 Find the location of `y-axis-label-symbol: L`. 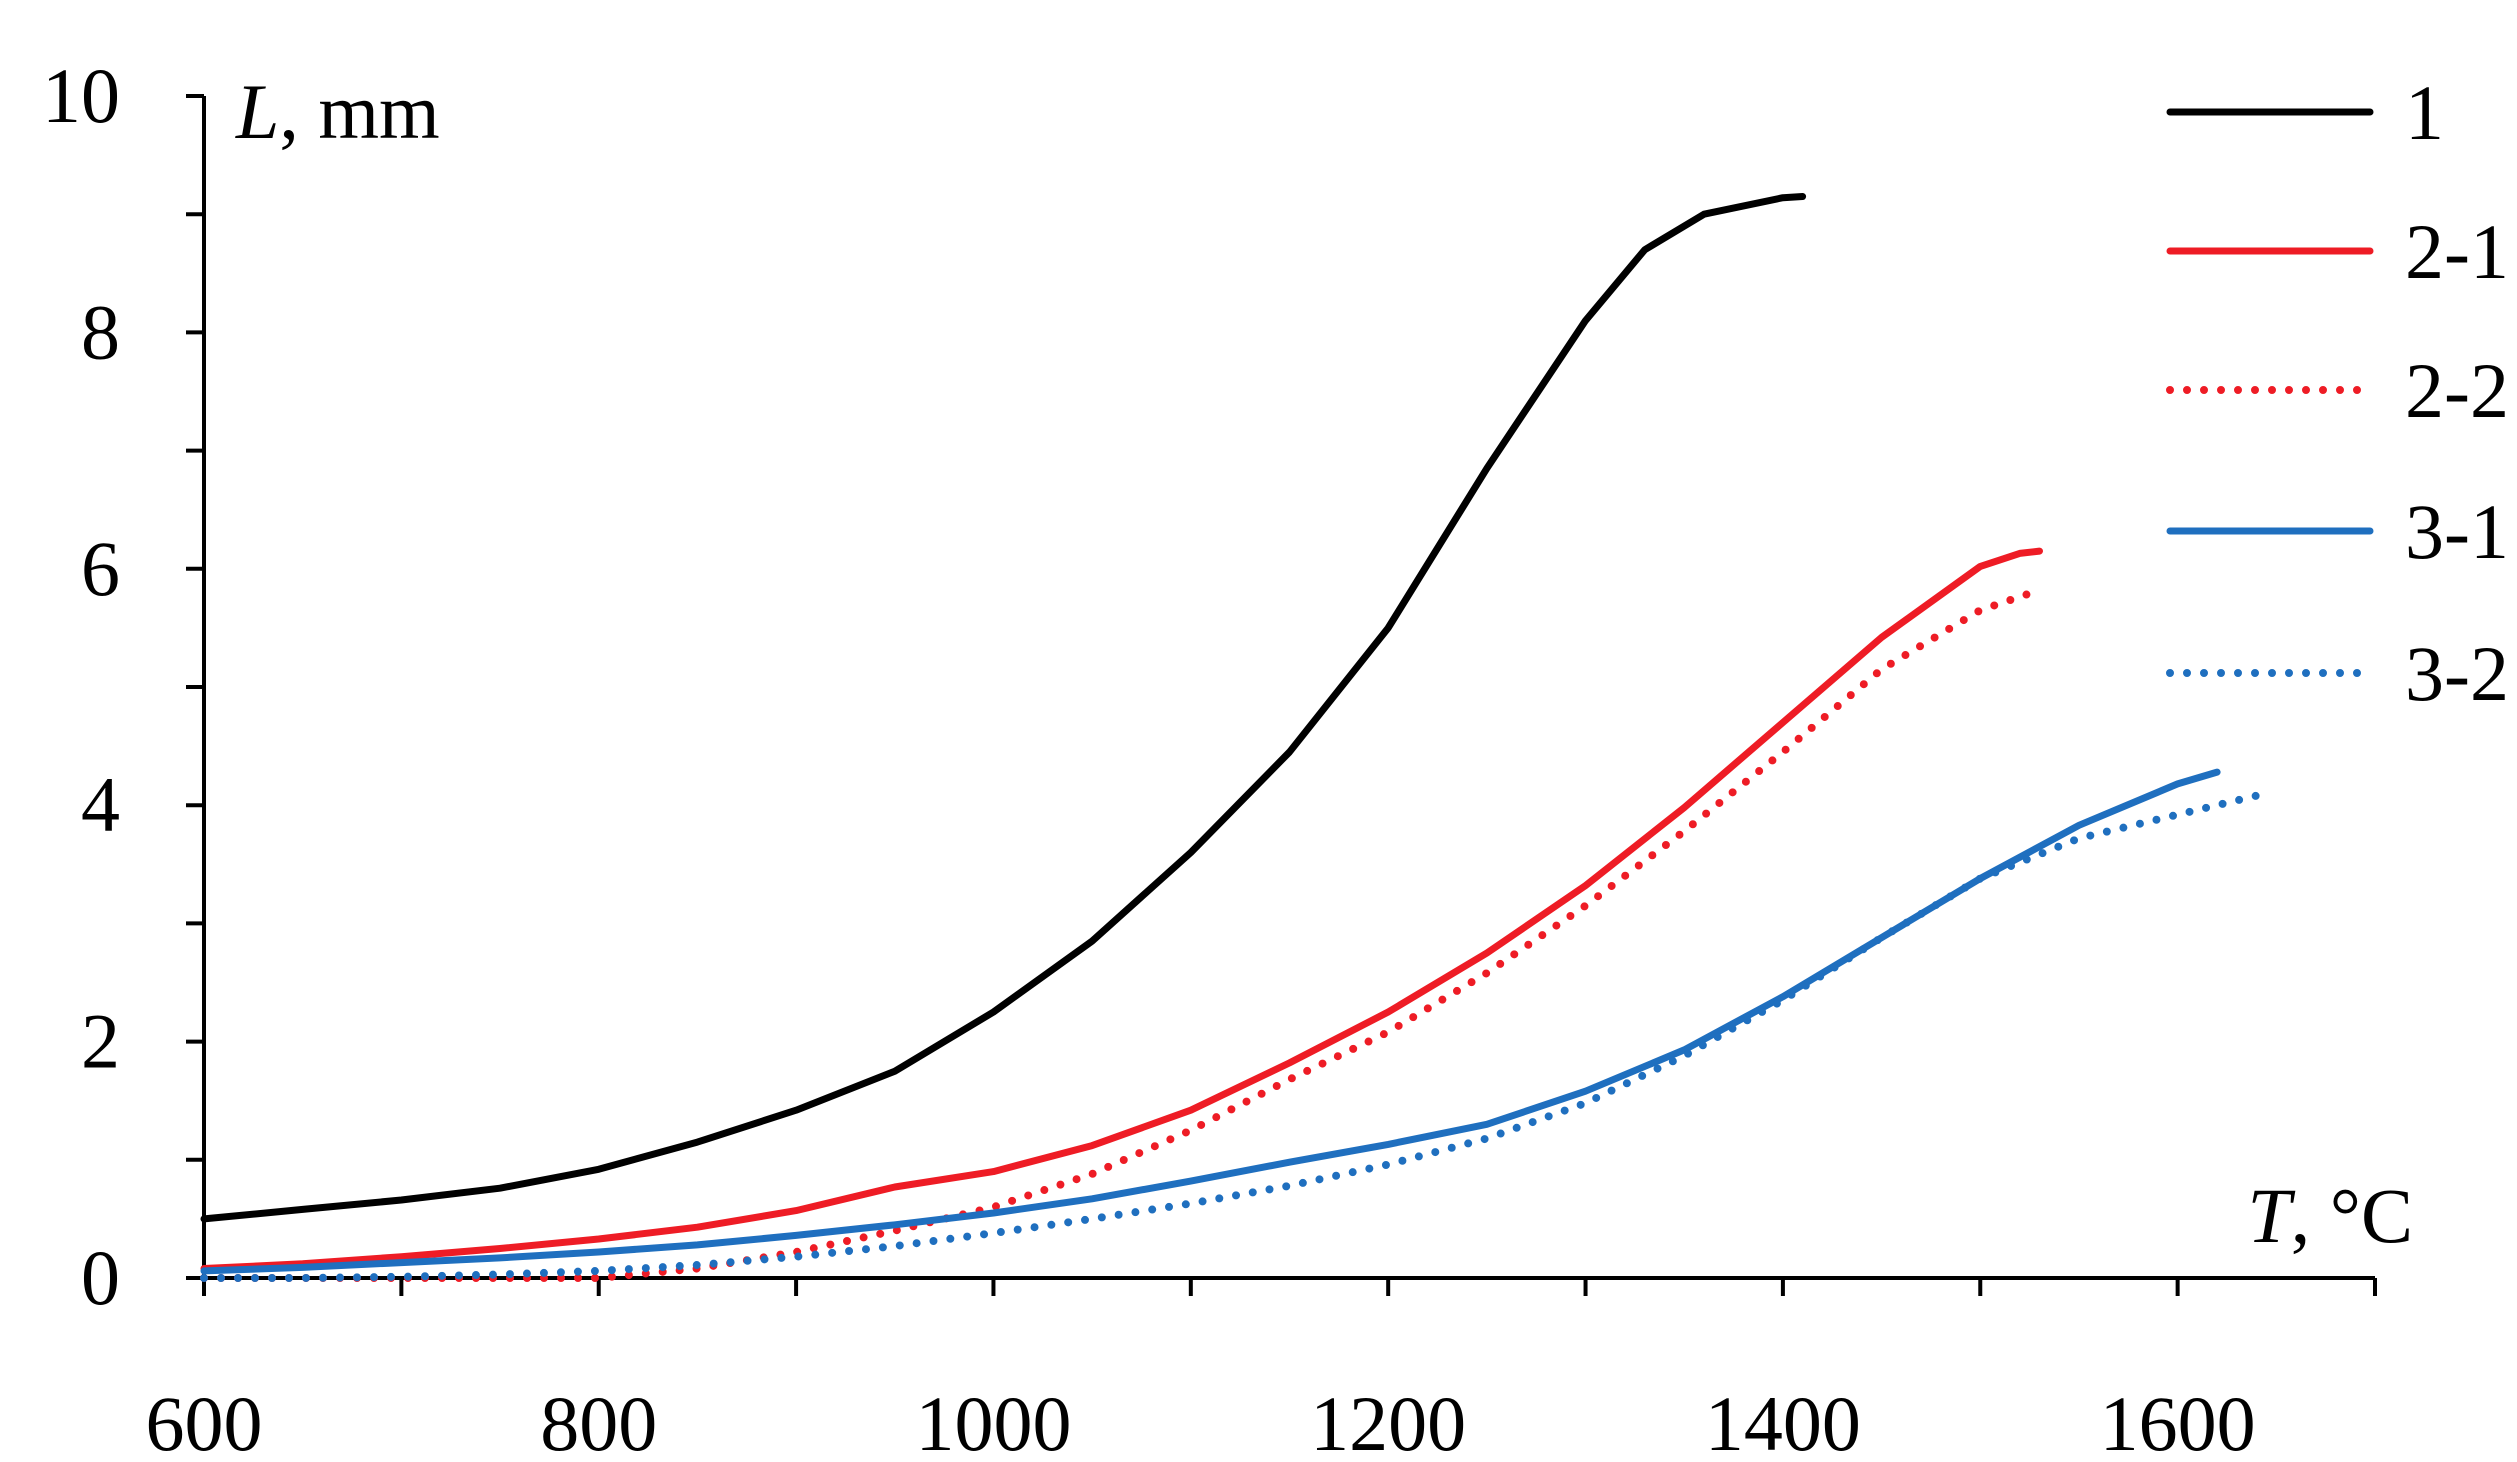

y-axis-label-symbol: L is located at coordinates (257, 111).